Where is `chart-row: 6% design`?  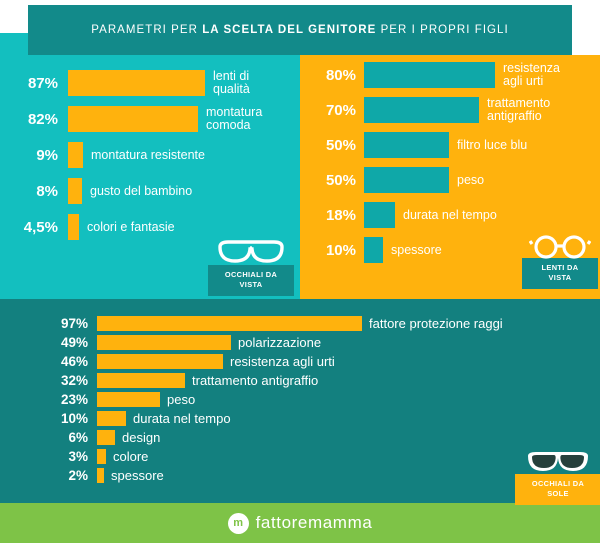
chart-row: 6% design is located at coordinates (300, 437).